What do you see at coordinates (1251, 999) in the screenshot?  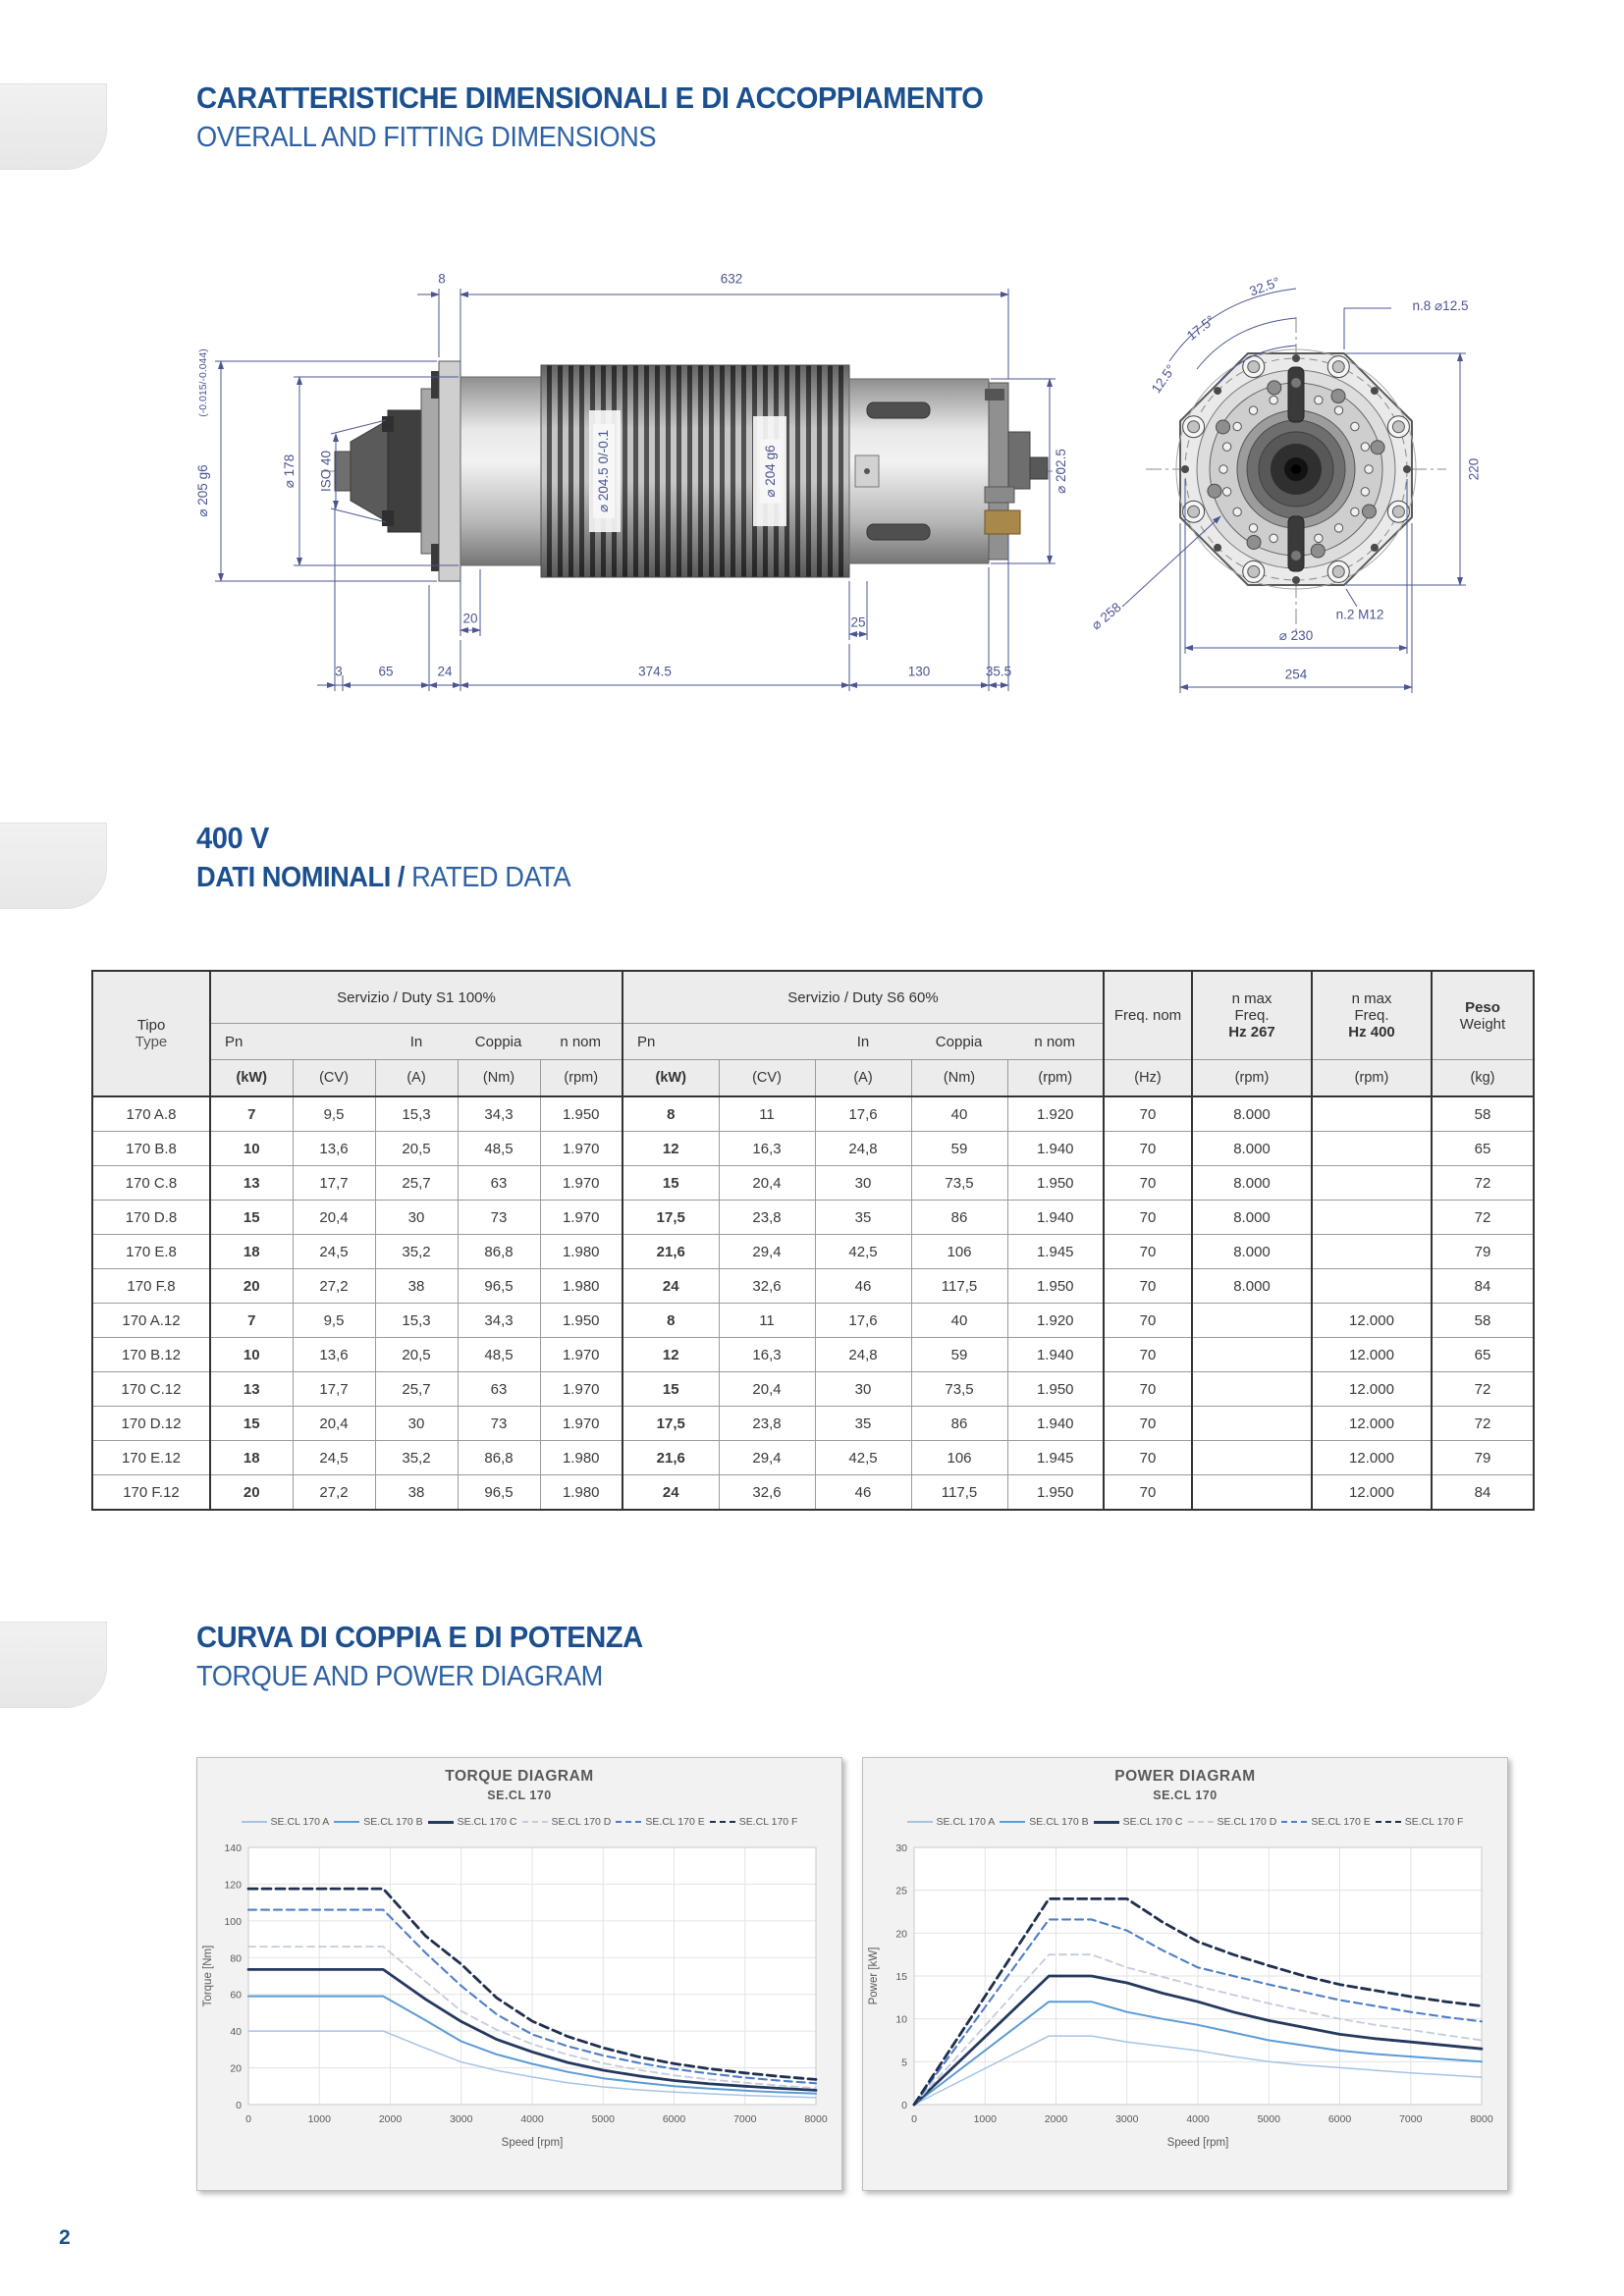 I see `nmax267-line1: n max` at bounding box center [1251, 999].